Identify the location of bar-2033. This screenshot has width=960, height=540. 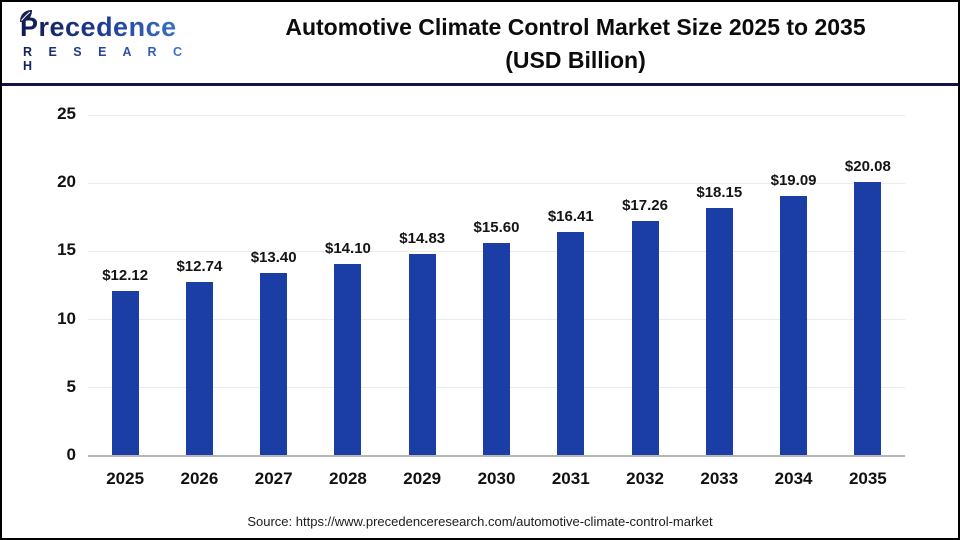
(719, 332).